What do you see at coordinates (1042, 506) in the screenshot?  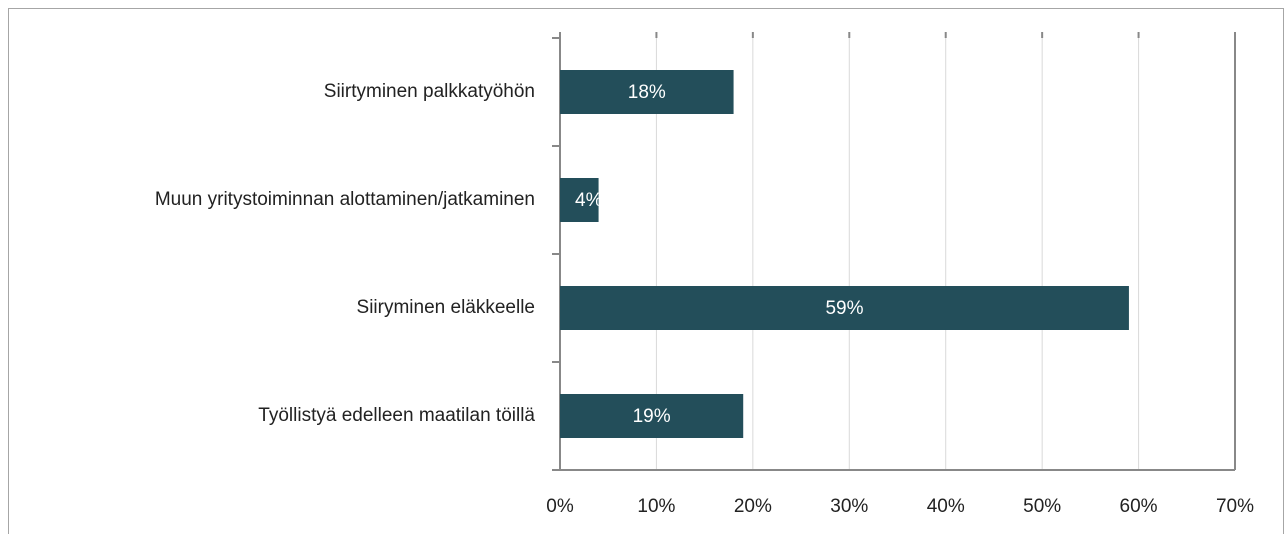 I see `x-tick-label: 50%` at bounding box center [1042, 506].